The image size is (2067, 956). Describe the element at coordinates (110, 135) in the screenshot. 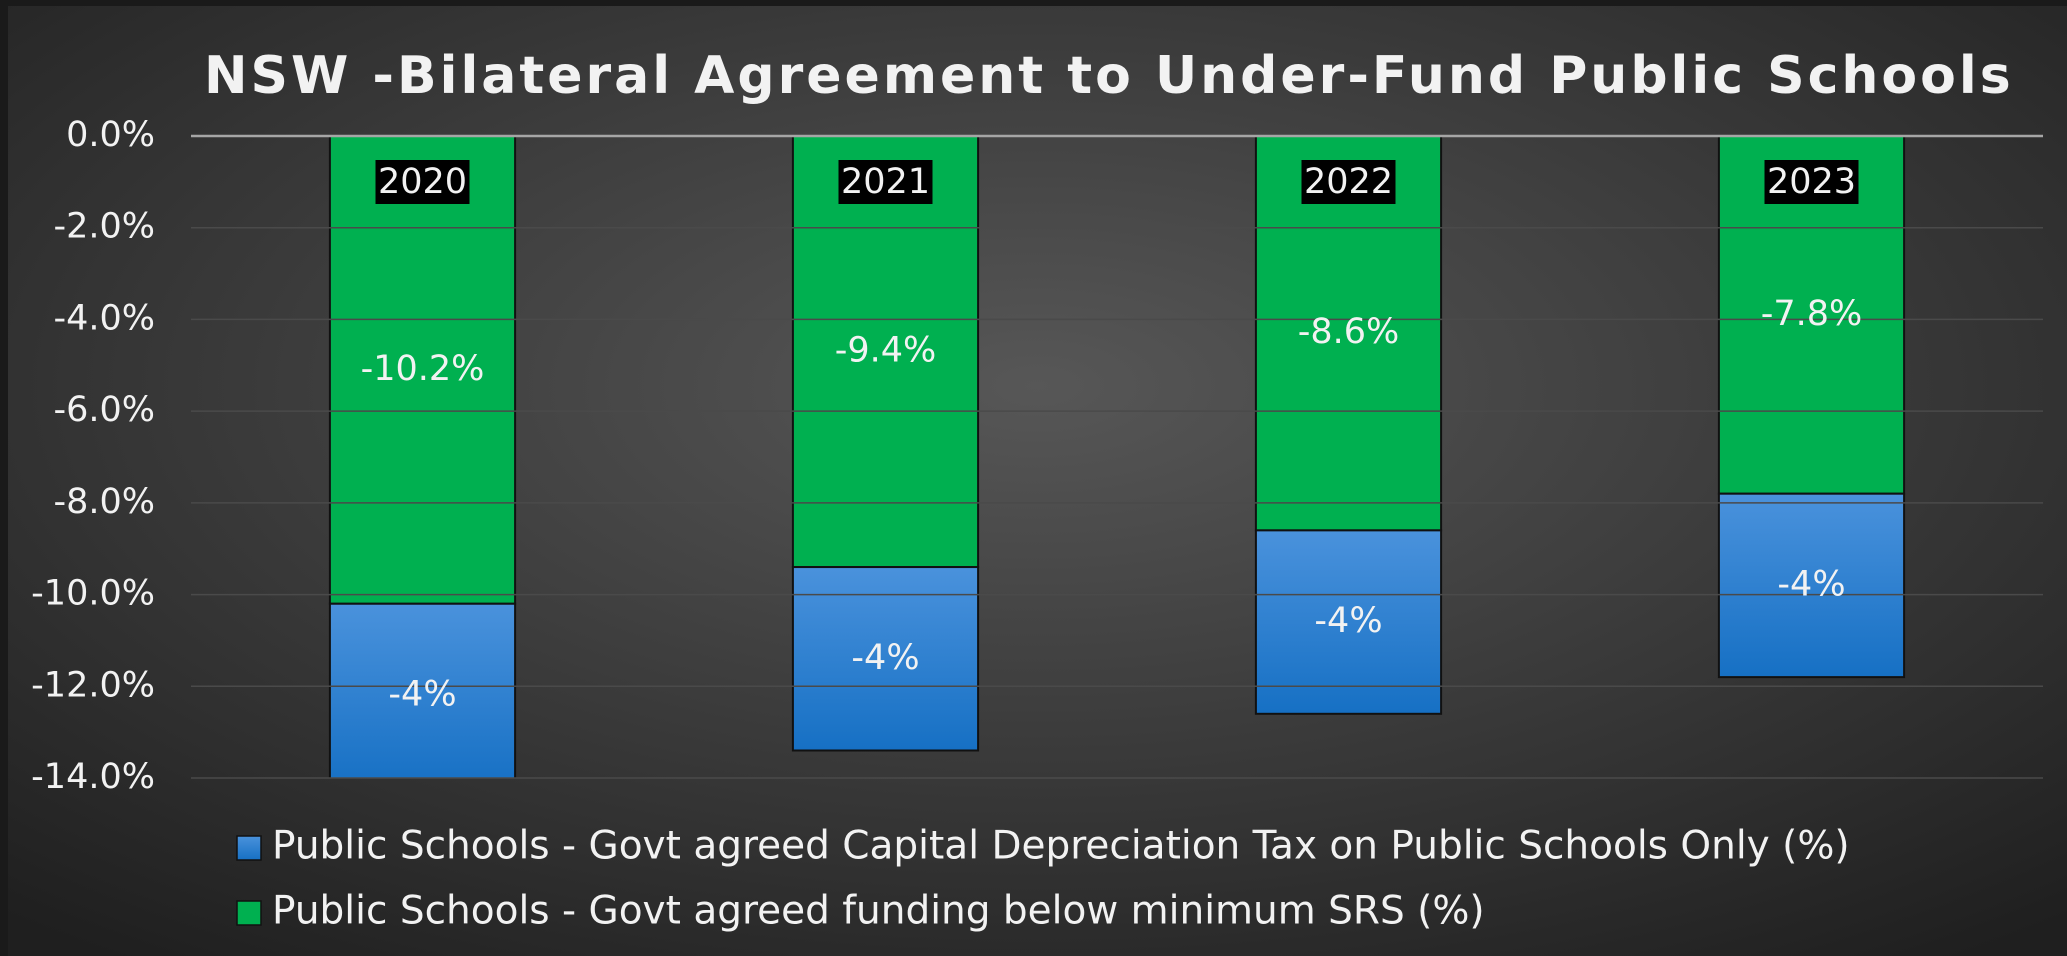

I see `y-tick-label: 0.0%` at that location.